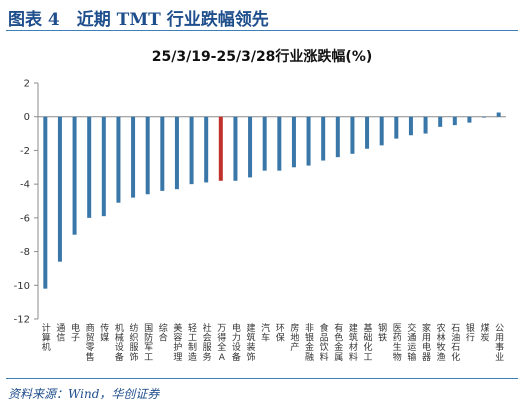 Image resolution: width=524 pixels, height=413 pixels. What do you see at coordinates (353, 342) in the screenshot?
I see `x-tick-label-21: 建筑材料` at bounding box center [353, 342].